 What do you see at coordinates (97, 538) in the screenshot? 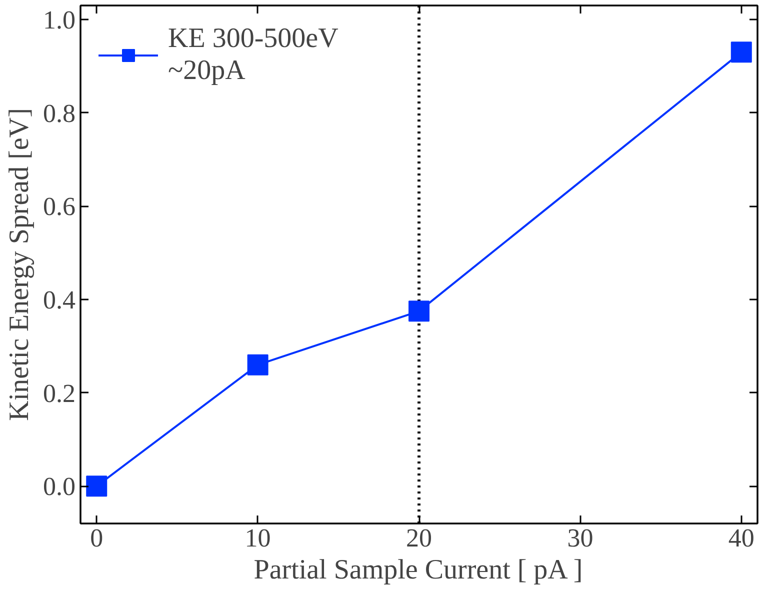
I see `x-tick-label: 0` at bounding box center [97, 538].